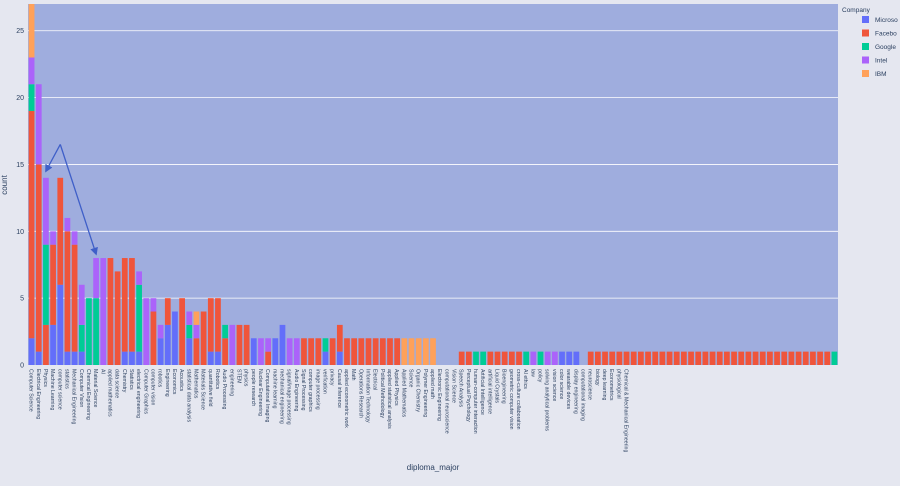  What do you see at coordinates (886, 34) in the screenshot?
I see `legend-label-facebook: Facebo` at bounding box center [886, 34].